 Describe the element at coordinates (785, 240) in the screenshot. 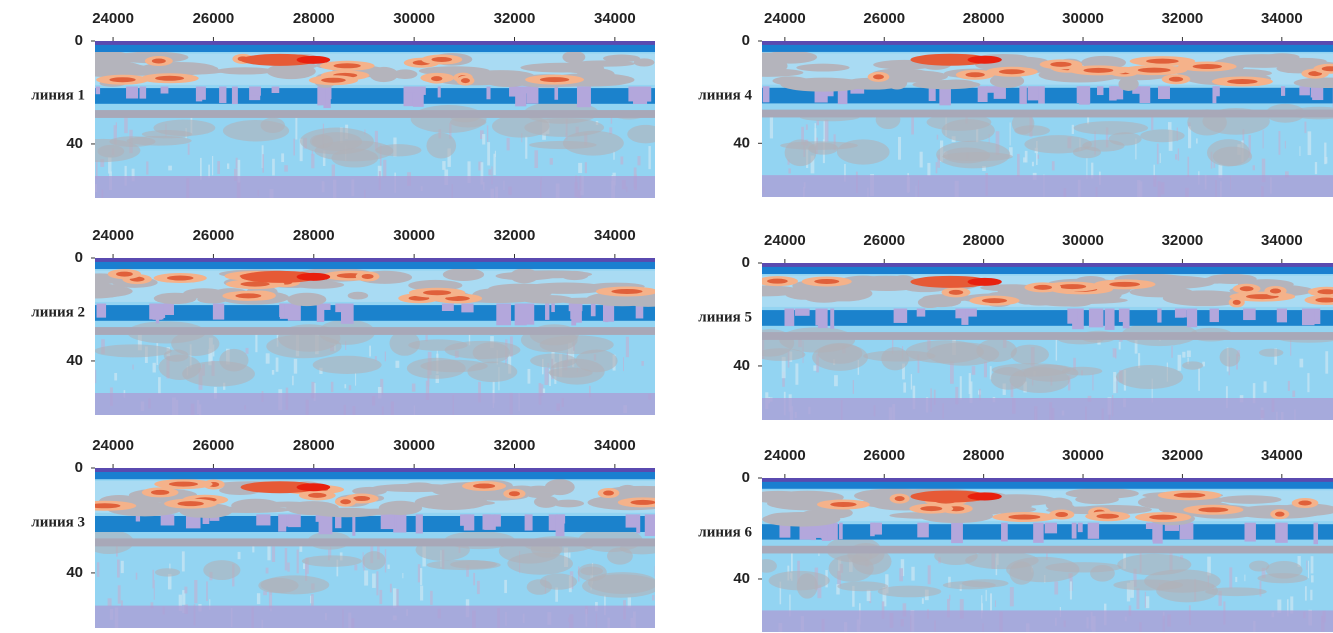

I see `x-tick-label: 24000` at that location.